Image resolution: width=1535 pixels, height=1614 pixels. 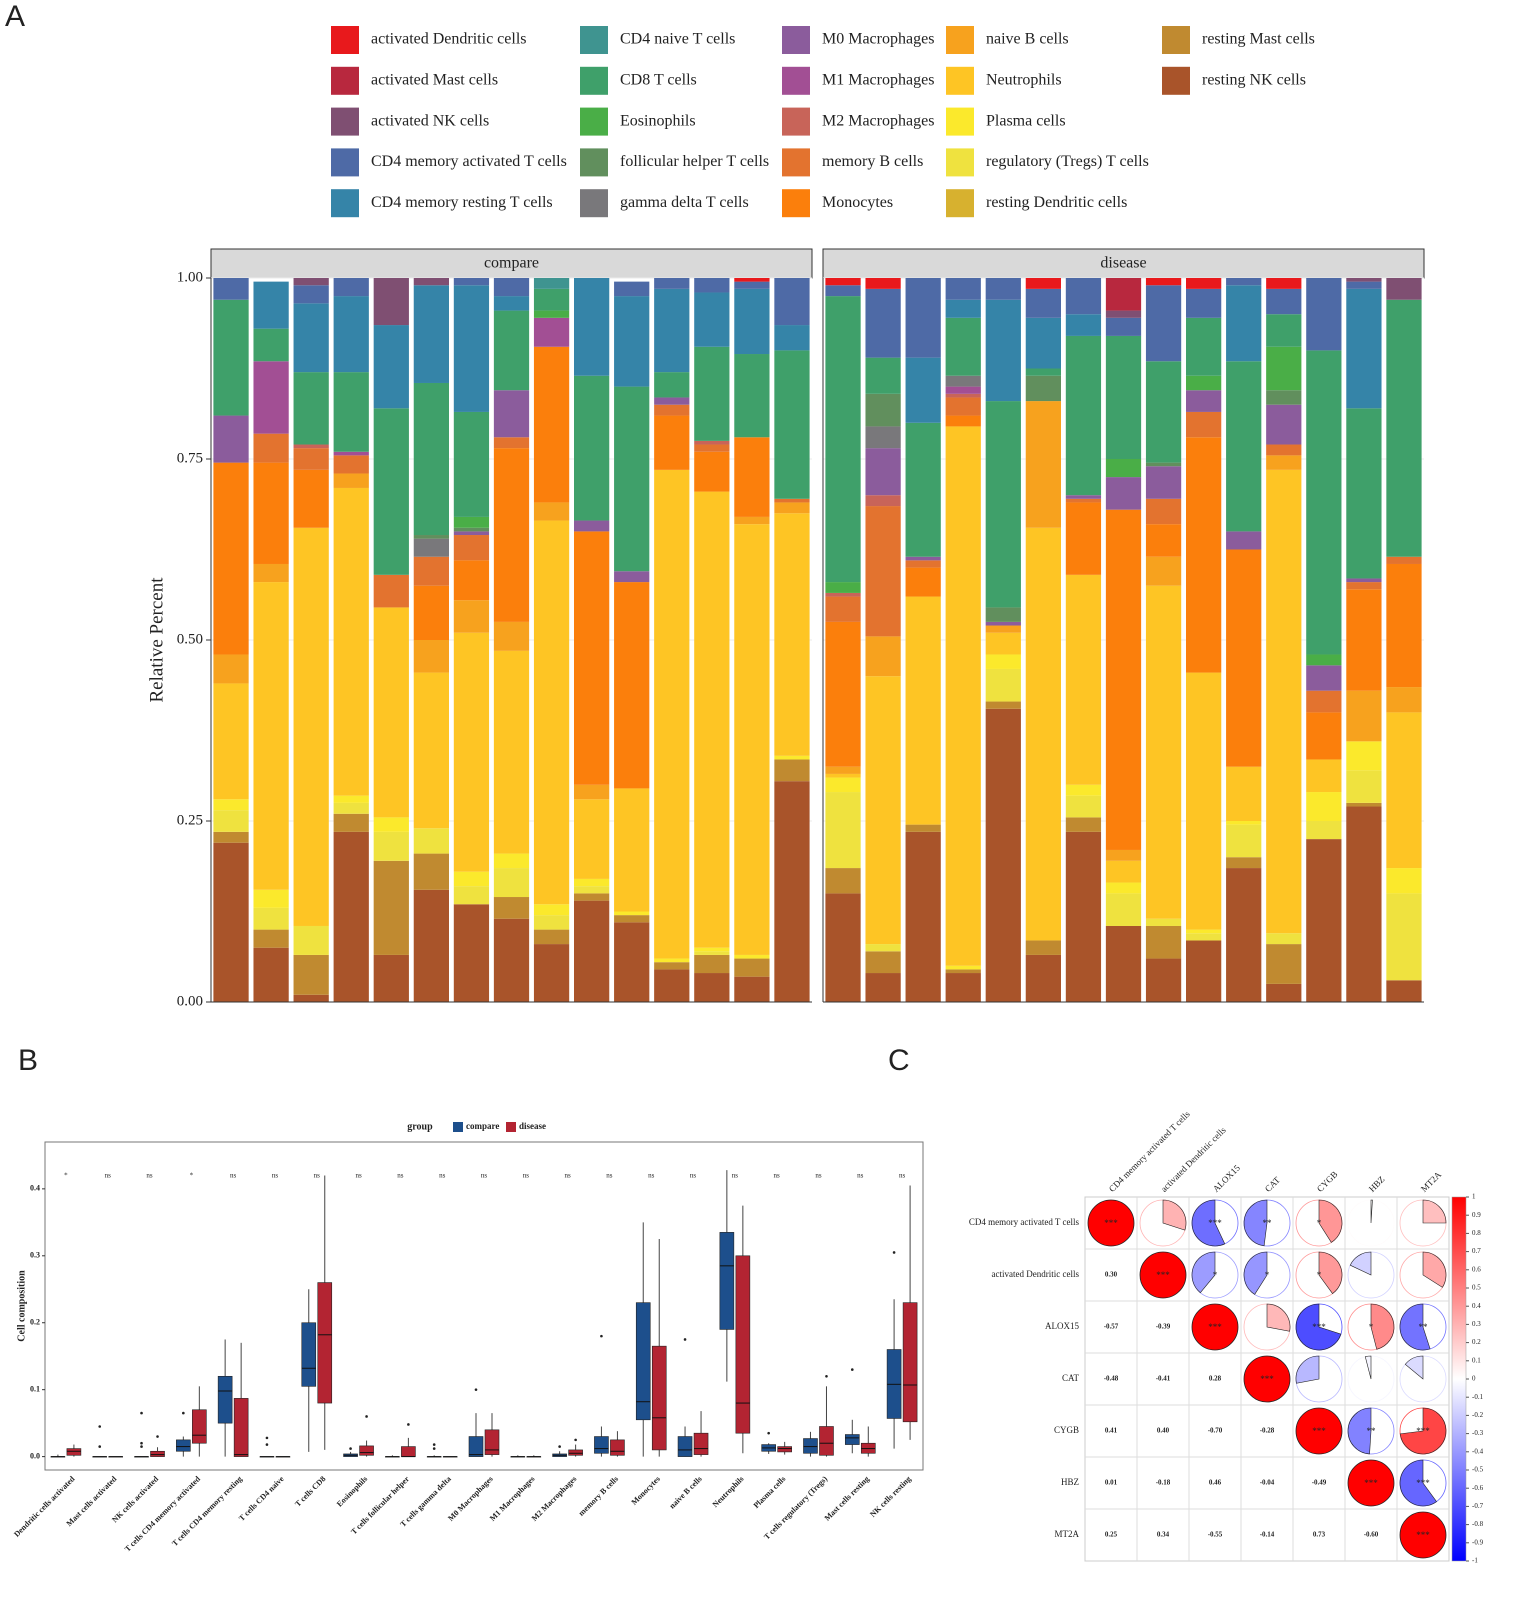 What do you see at coordinates (1476, 1360) in the screenshot?
I see `colorbar-tick-label: 0.1` at bounding box center [1476, 1360].